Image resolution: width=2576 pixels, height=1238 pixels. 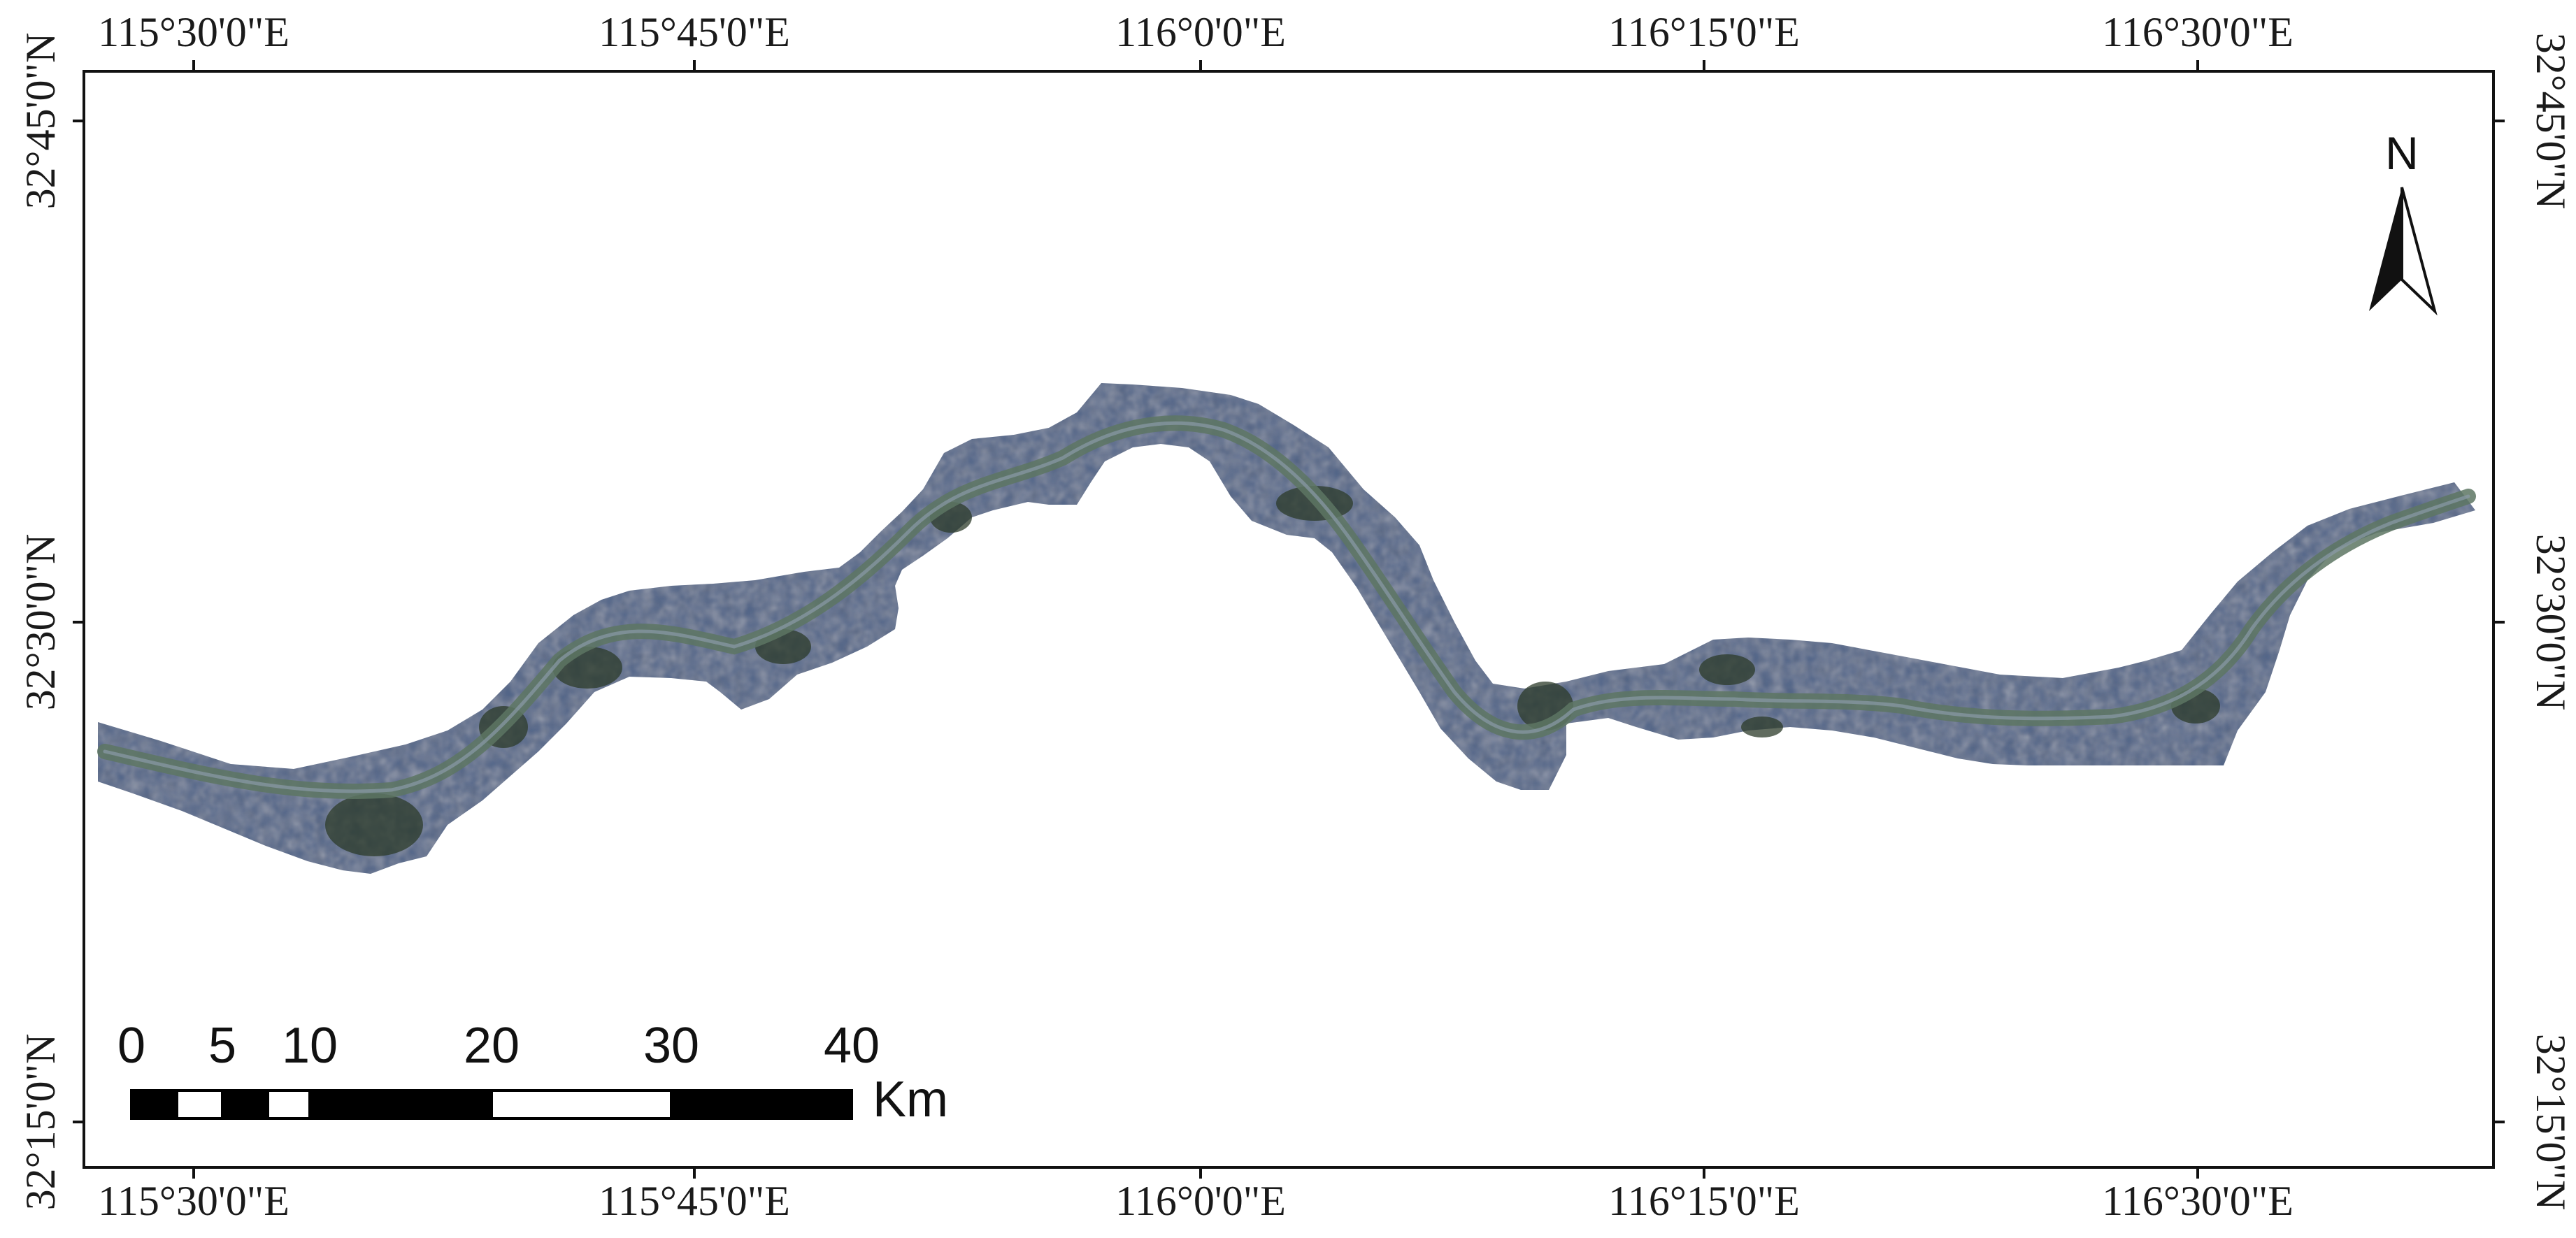 I want to click on scale-tick-label: 20, so click(x=492, y=1046).